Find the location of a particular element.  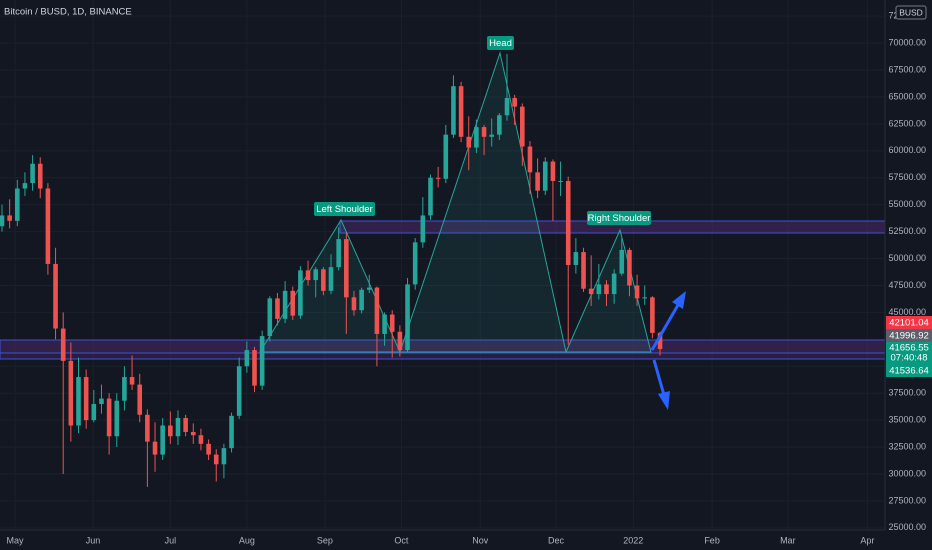

price-axis is located at coordinates (908, 275).